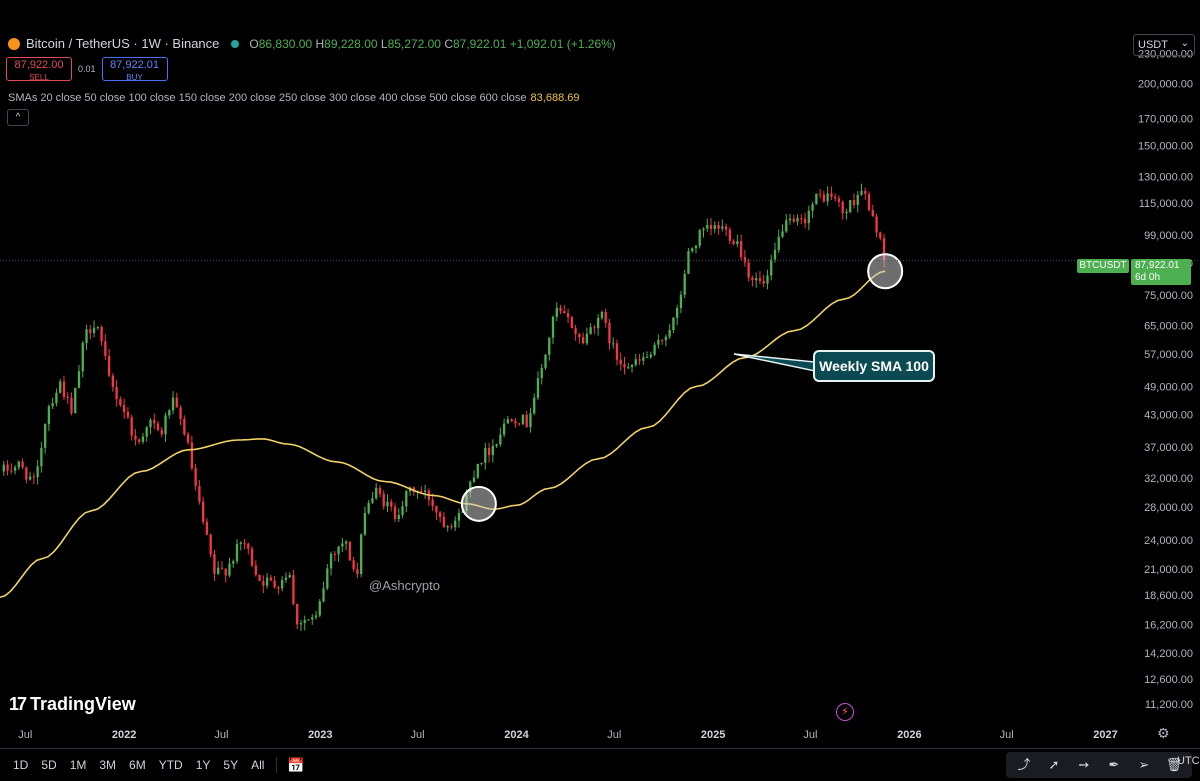 This screenshot has height=781, width=1200. I want to click on drawing-tools: ⤴ ➚ ➙ ✒ ➢ 🗑, so click(1099, 765).